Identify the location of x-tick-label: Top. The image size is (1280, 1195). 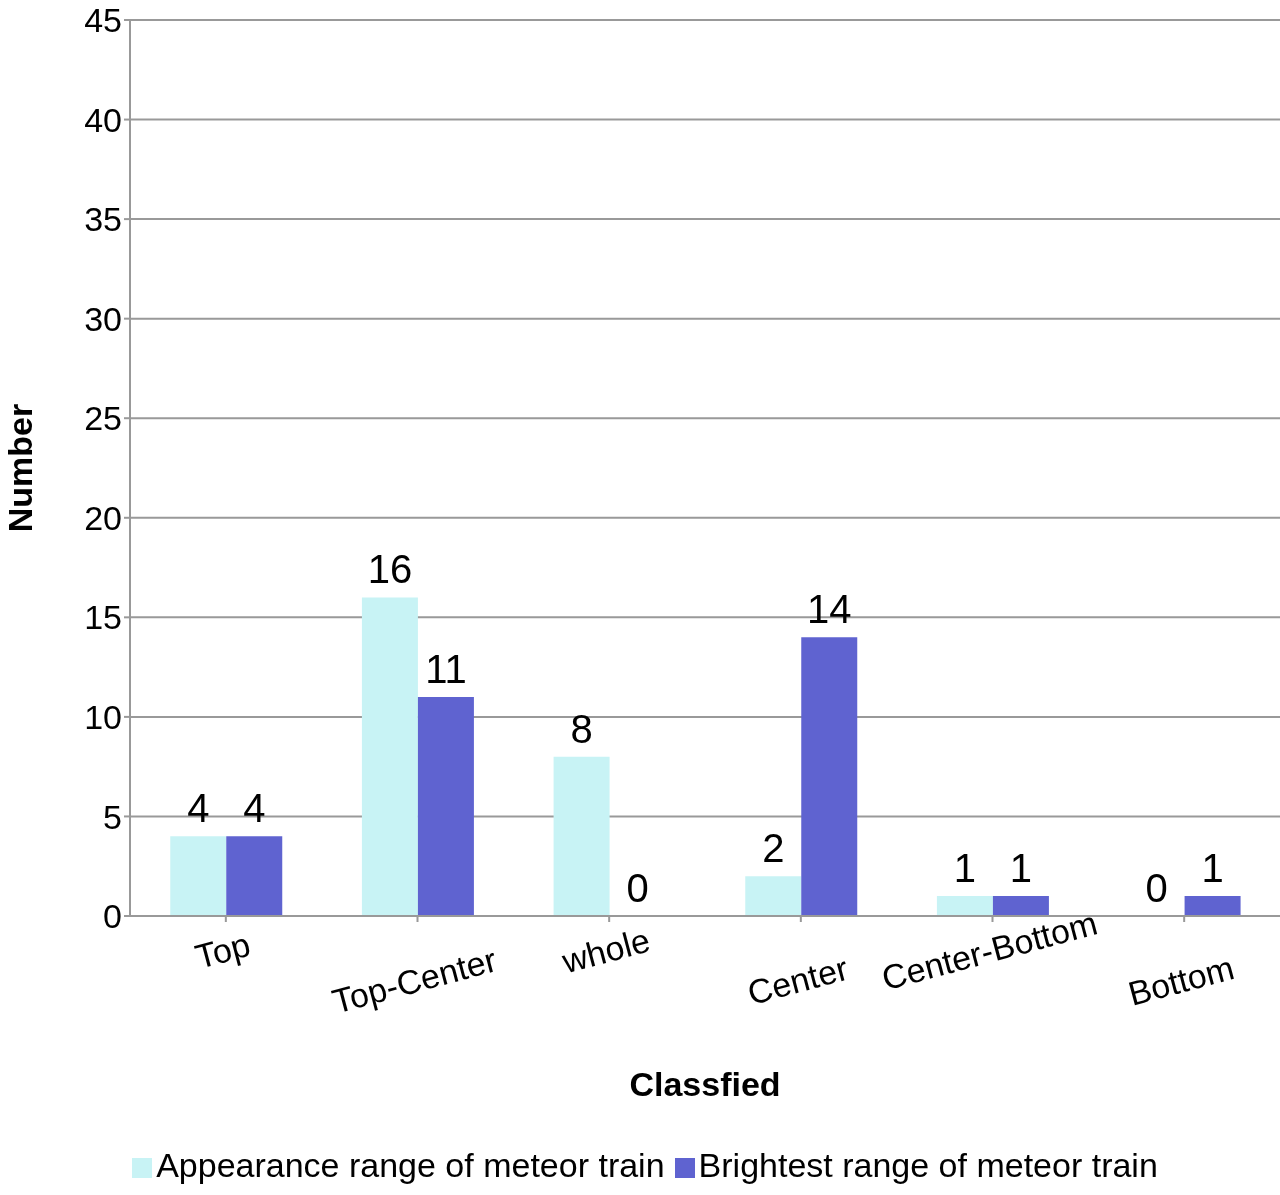
(223, 950).